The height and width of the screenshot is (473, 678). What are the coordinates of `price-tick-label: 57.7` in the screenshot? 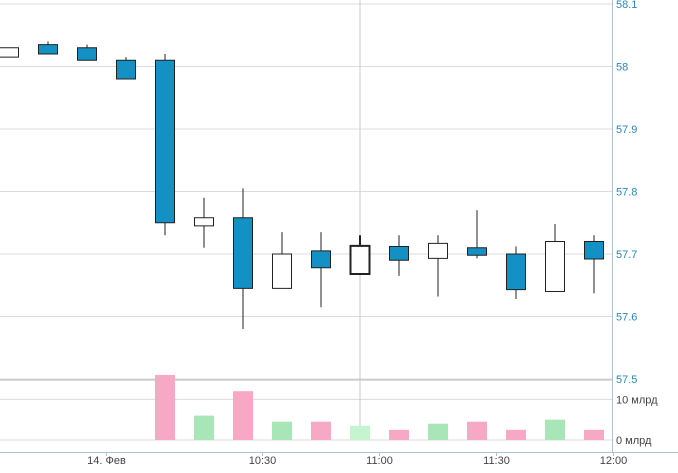 It's located at (626, 255).